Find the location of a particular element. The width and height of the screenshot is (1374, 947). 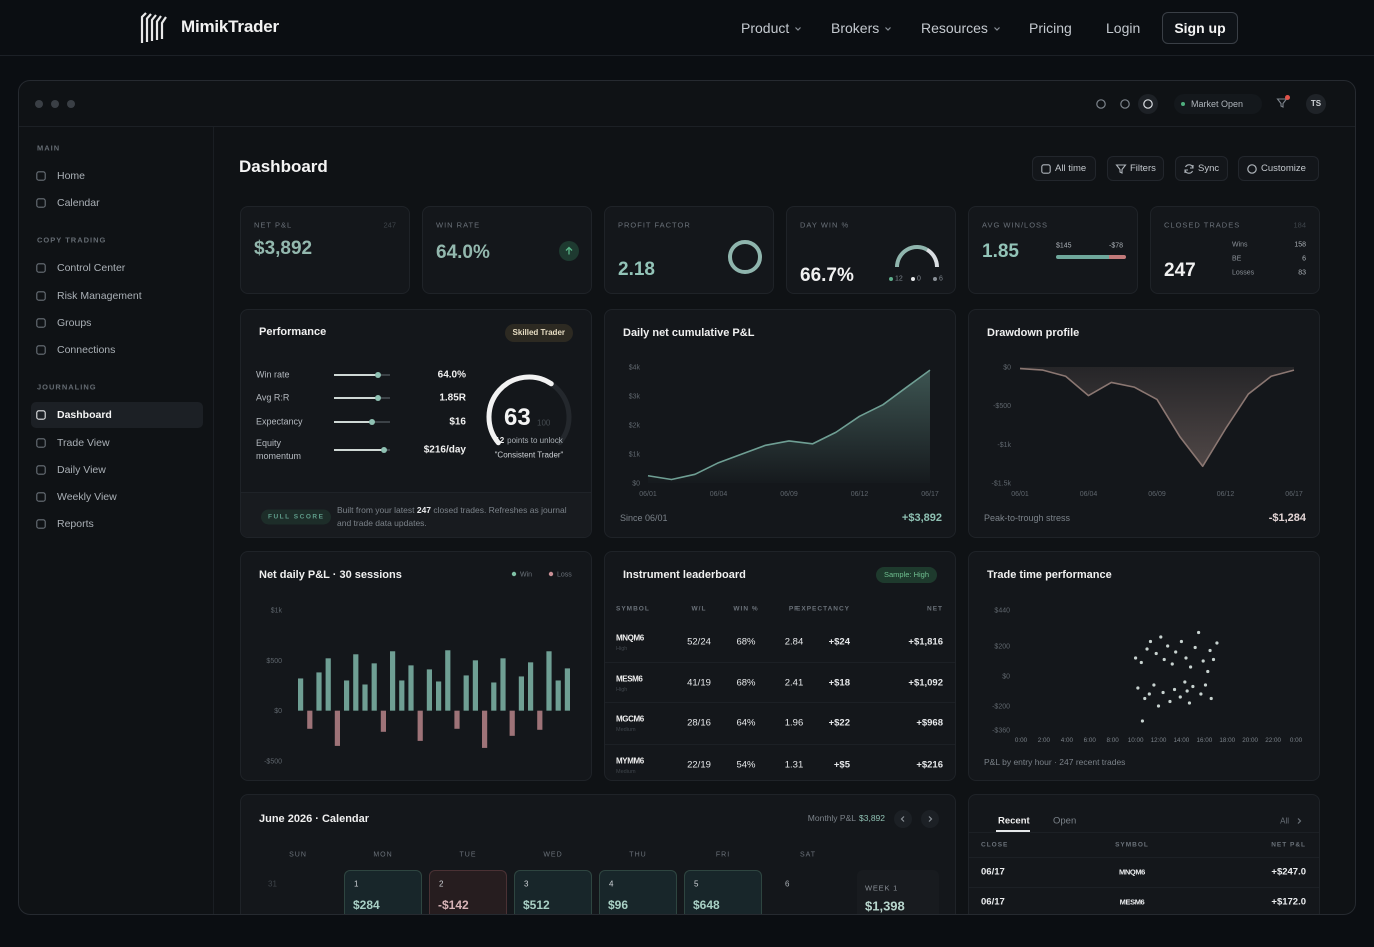

sidebar-item: Groups is located at coordinates (74, 322).